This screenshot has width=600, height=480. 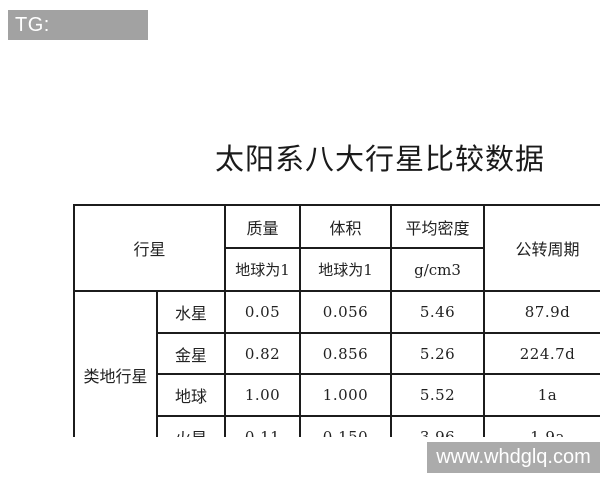 What do you see at coordinates (541, 248) in the screenshot?
I see `header-period: 公转周期` at bounding box center [541, 248].